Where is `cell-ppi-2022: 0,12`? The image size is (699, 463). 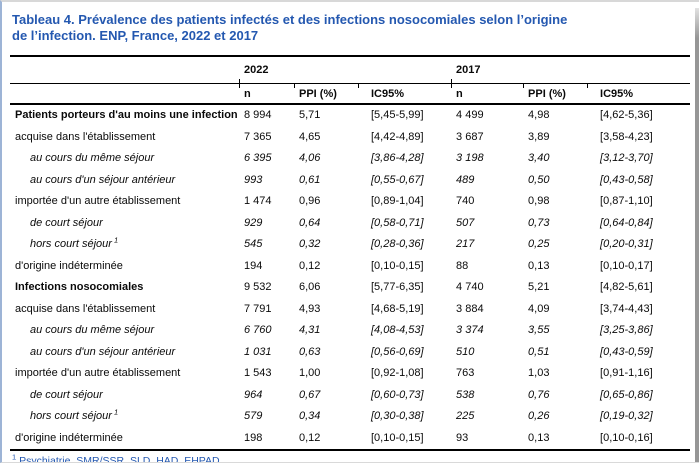
cell-ppi-2022: 0,12 is located at coordinates (310, 265).